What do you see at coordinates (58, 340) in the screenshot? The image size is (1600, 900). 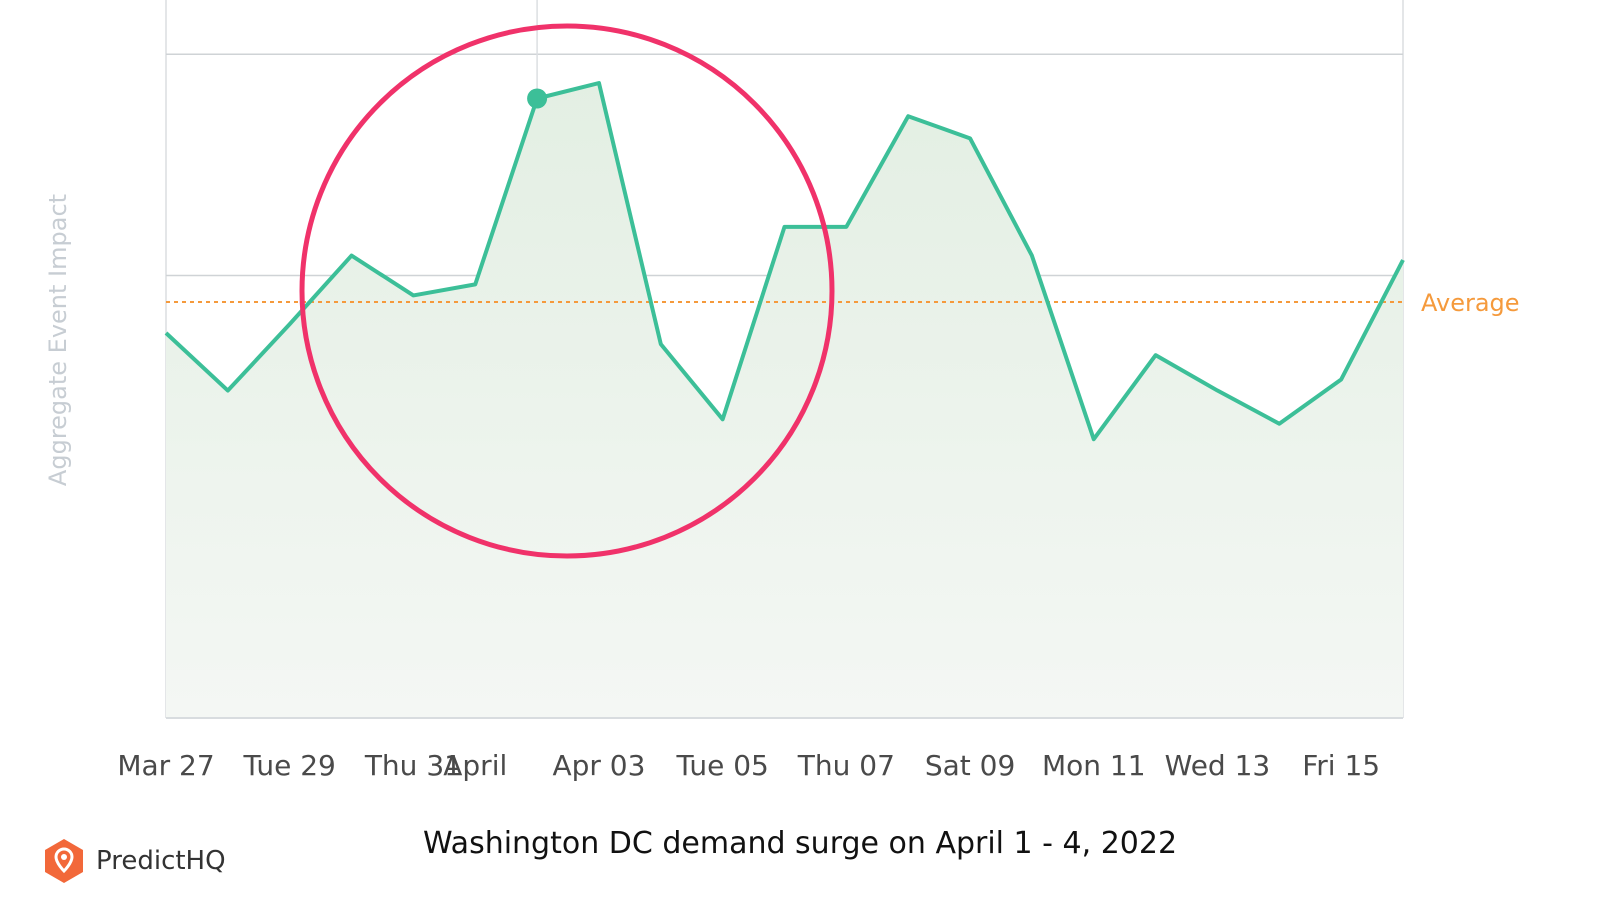 I see `y-axis-title: Aggregate Event Impact` at bounding box center [58, 340].